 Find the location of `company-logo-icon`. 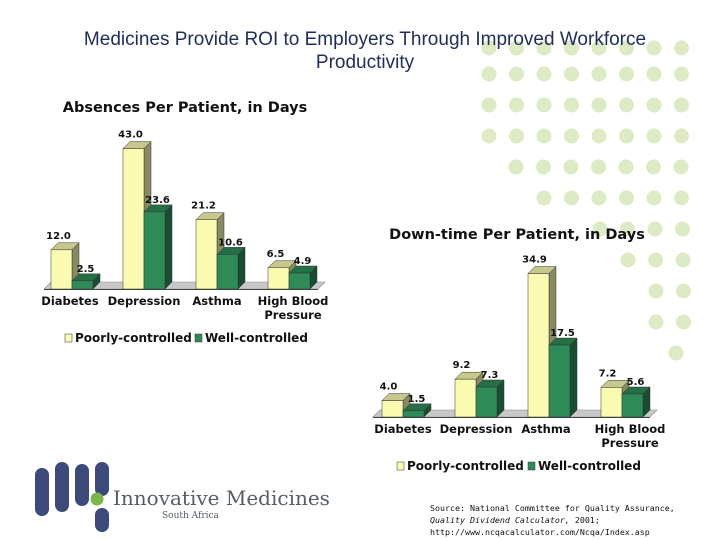

company-logo-icon is located at coordinates (72, 497).